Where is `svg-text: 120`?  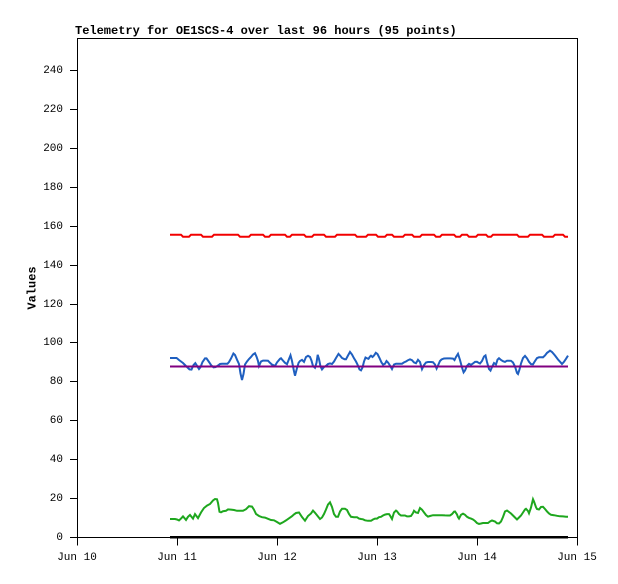
svg-text: 120 is located at coordinates (53, 305).